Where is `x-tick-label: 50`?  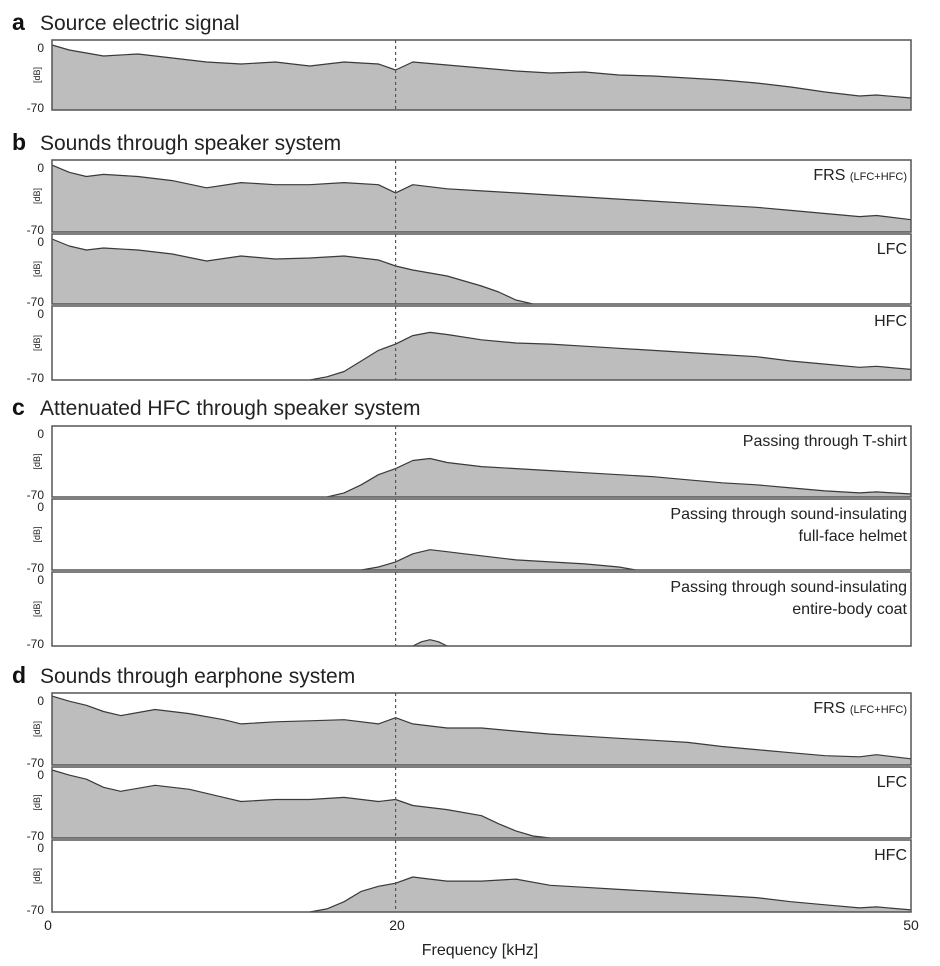 x-tick-label: 50 is located at coordinates (911, 925).